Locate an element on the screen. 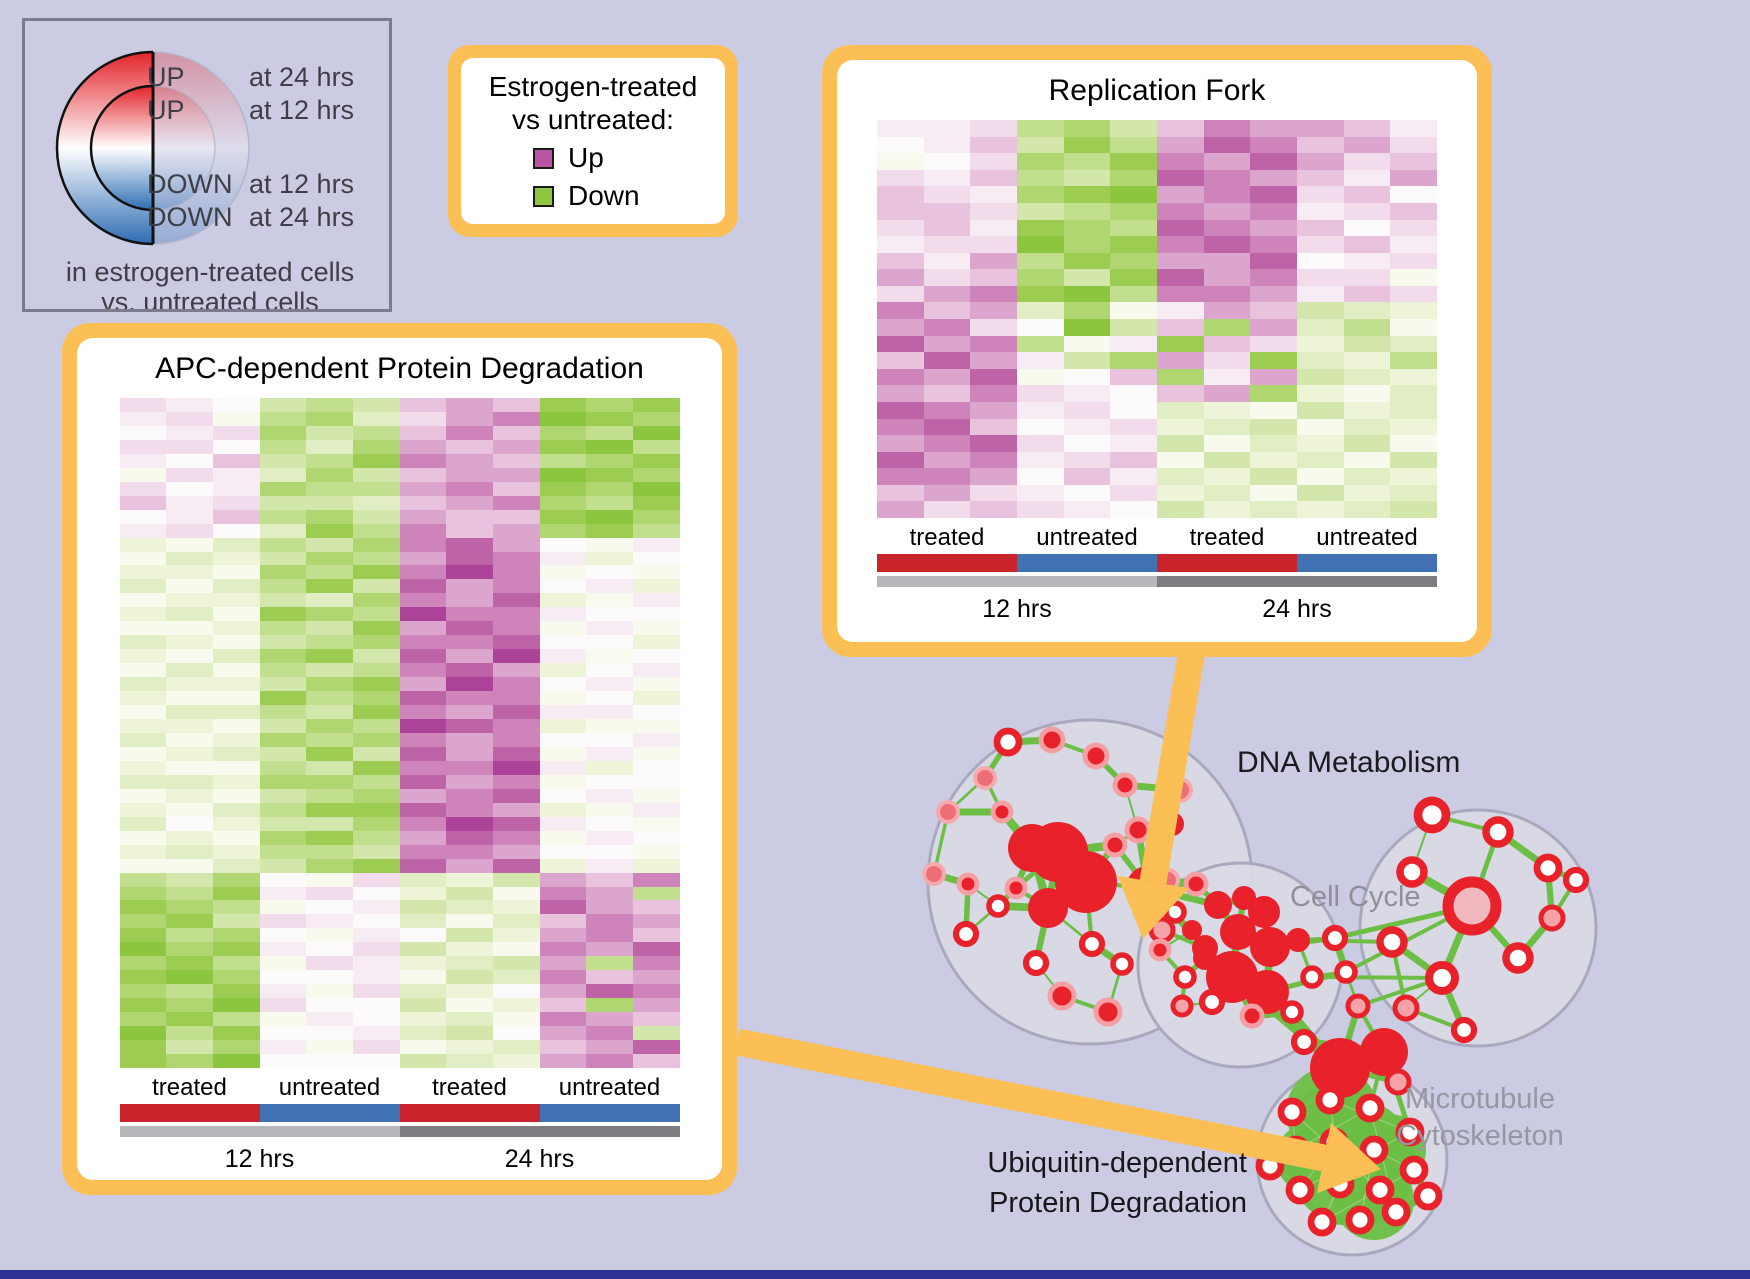  ring-right-half is located at coordinates (201, 148).